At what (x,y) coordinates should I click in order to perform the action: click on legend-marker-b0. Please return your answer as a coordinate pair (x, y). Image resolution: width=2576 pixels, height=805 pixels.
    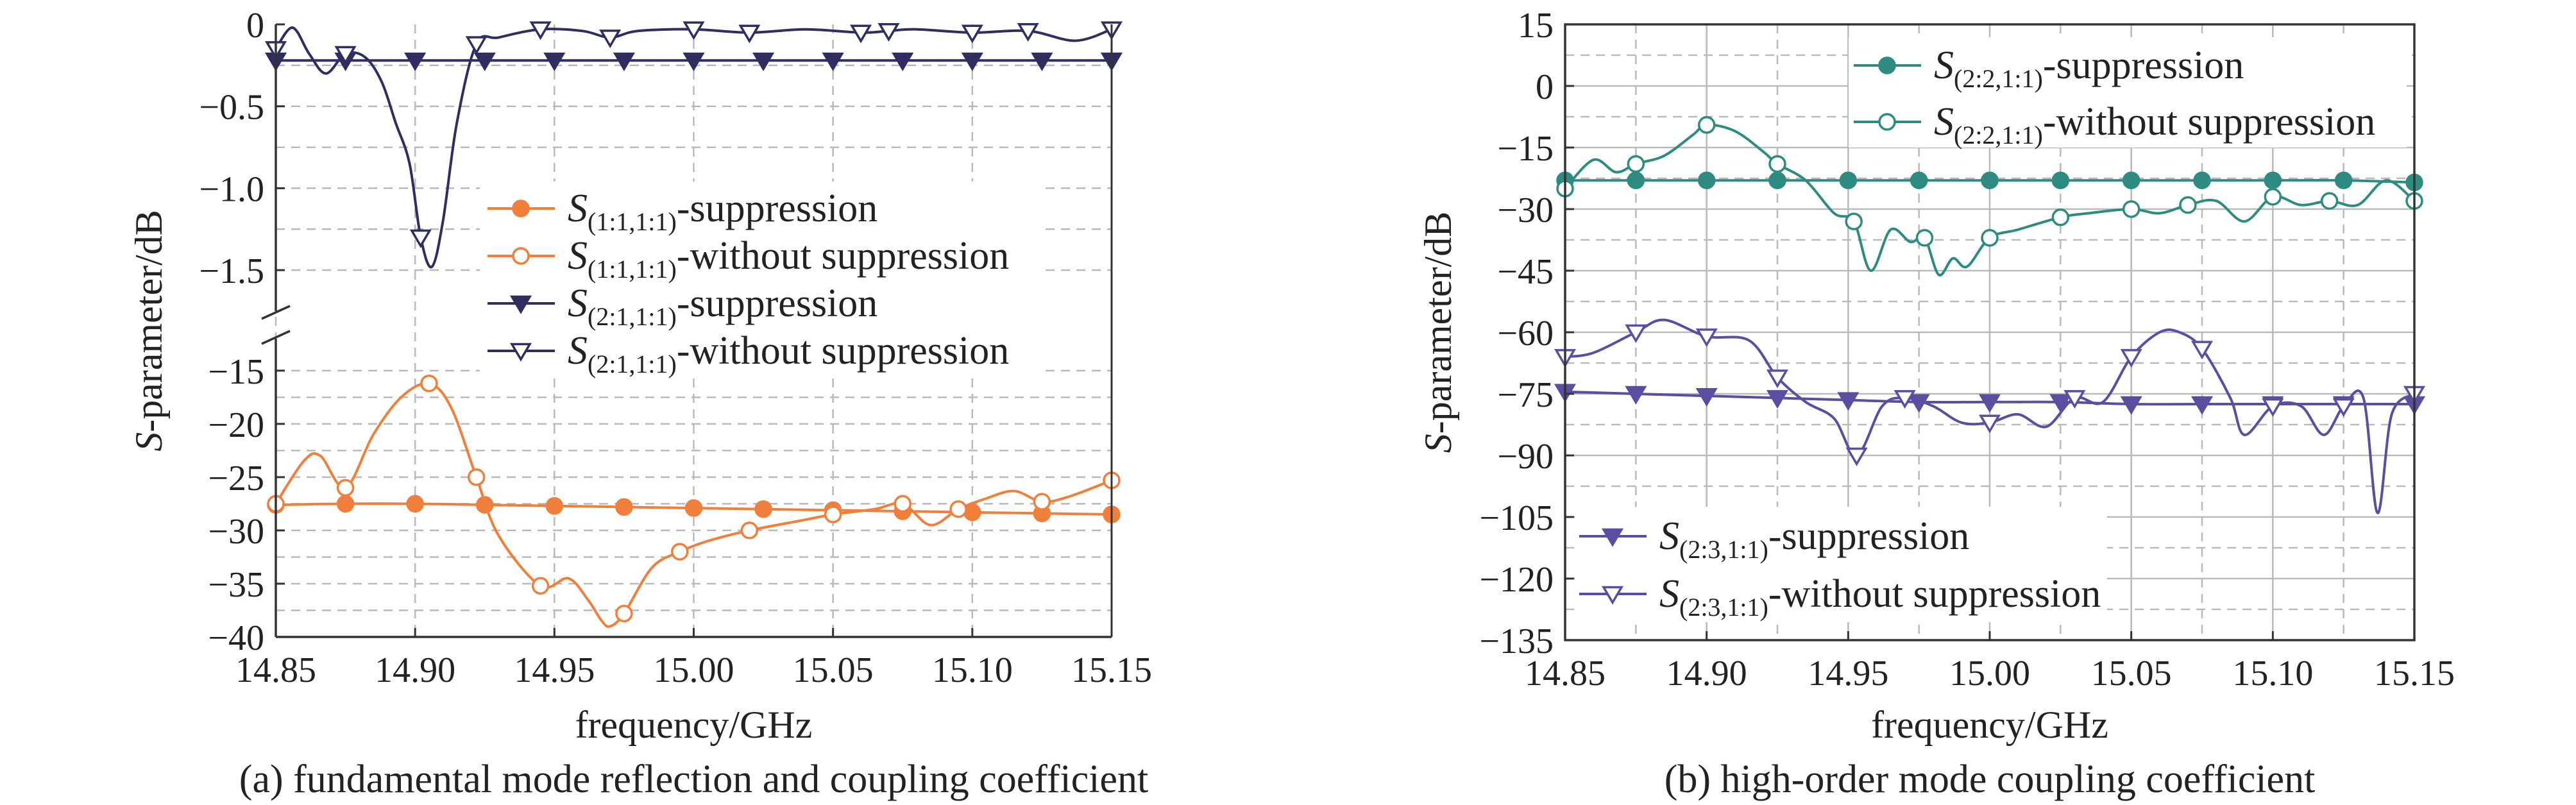
    Looking at the image, I should click on (1887, 65).